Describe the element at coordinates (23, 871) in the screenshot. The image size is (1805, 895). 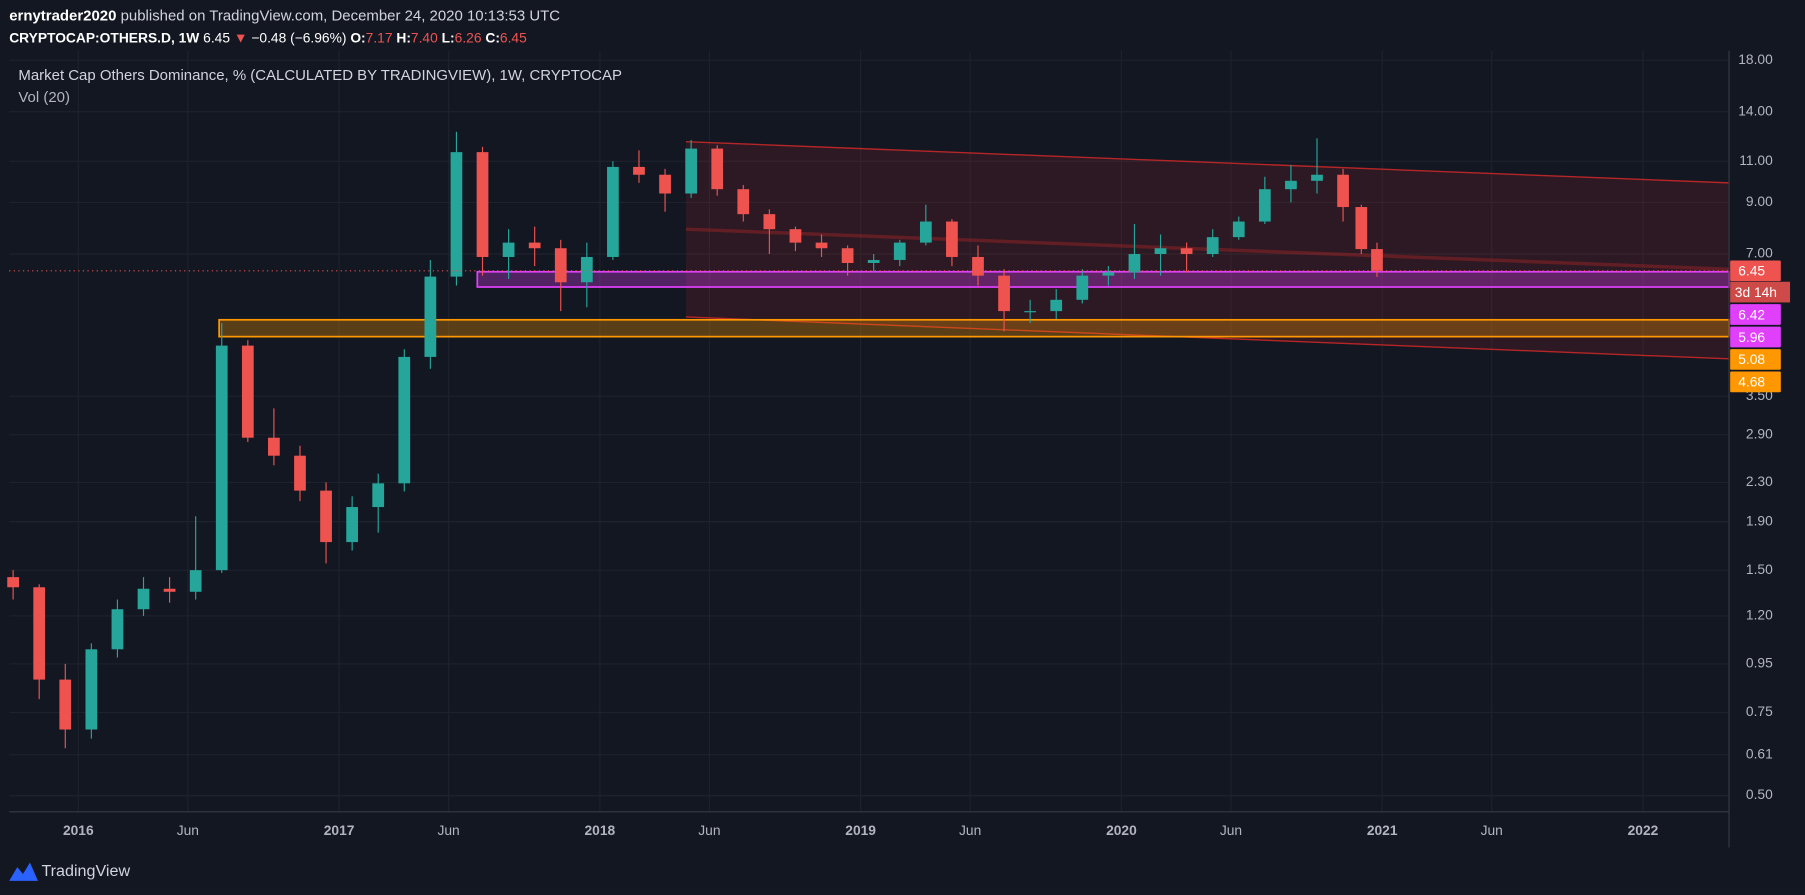
I see `logo-icon` at that location.